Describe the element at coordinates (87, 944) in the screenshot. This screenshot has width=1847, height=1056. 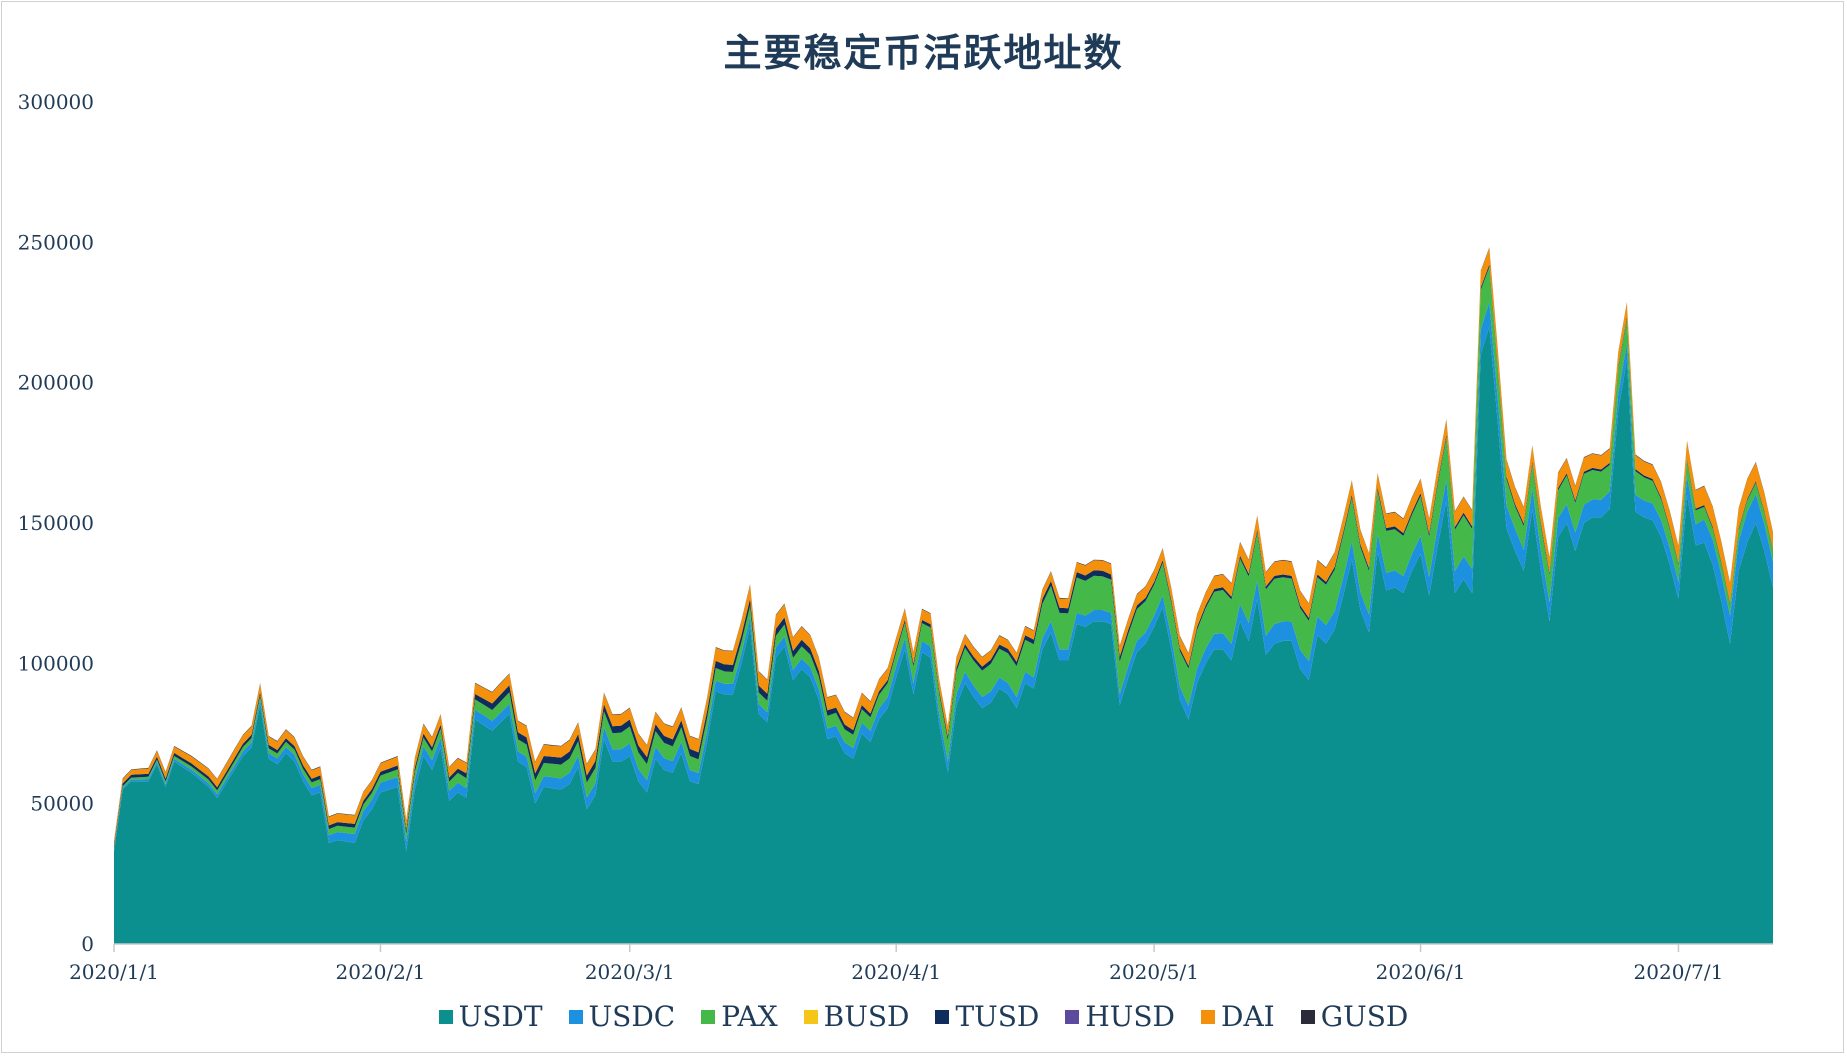
I see `y-tick-label: 0` at that location.